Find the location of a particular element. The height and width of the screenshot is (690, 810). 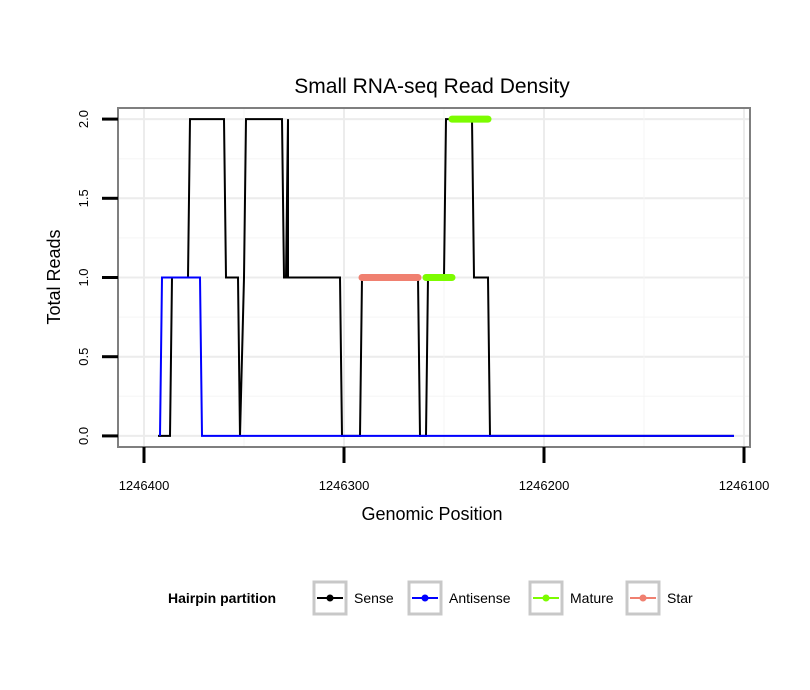

legend-key-point-antisense is located at coordinates (425, 598).